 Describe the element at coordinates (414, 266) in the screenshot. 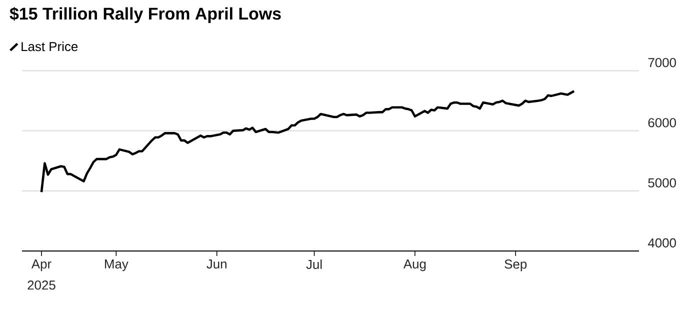

I see `x-tick-label: Aug` at that location.